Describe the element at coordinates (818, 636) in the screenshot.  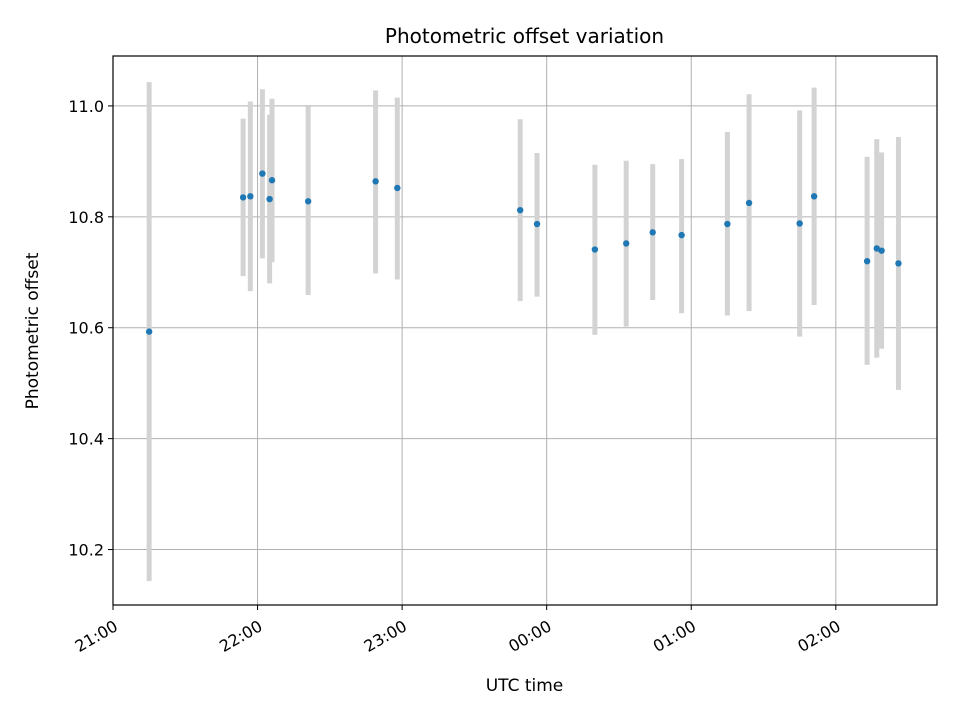
I see `x-tick-label: 02:00` at that location.